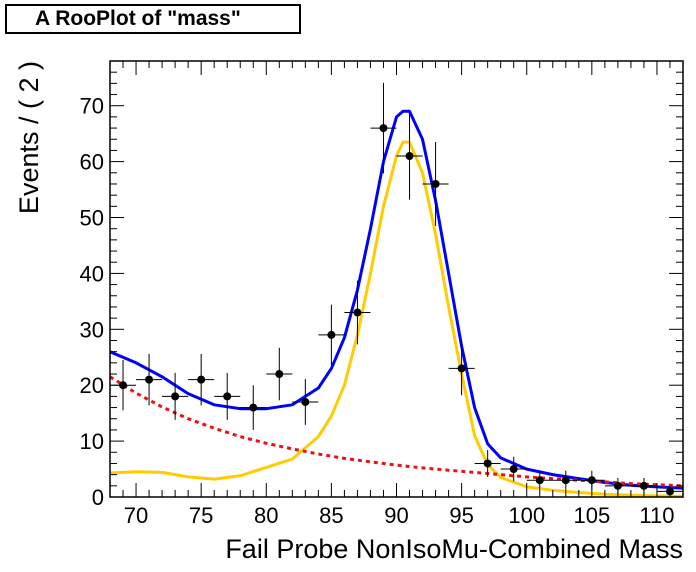  What do you see at coordinates (591, 515) in the screenshot?
I see `x-tick-label: 105` at bounding box center [591, 515].